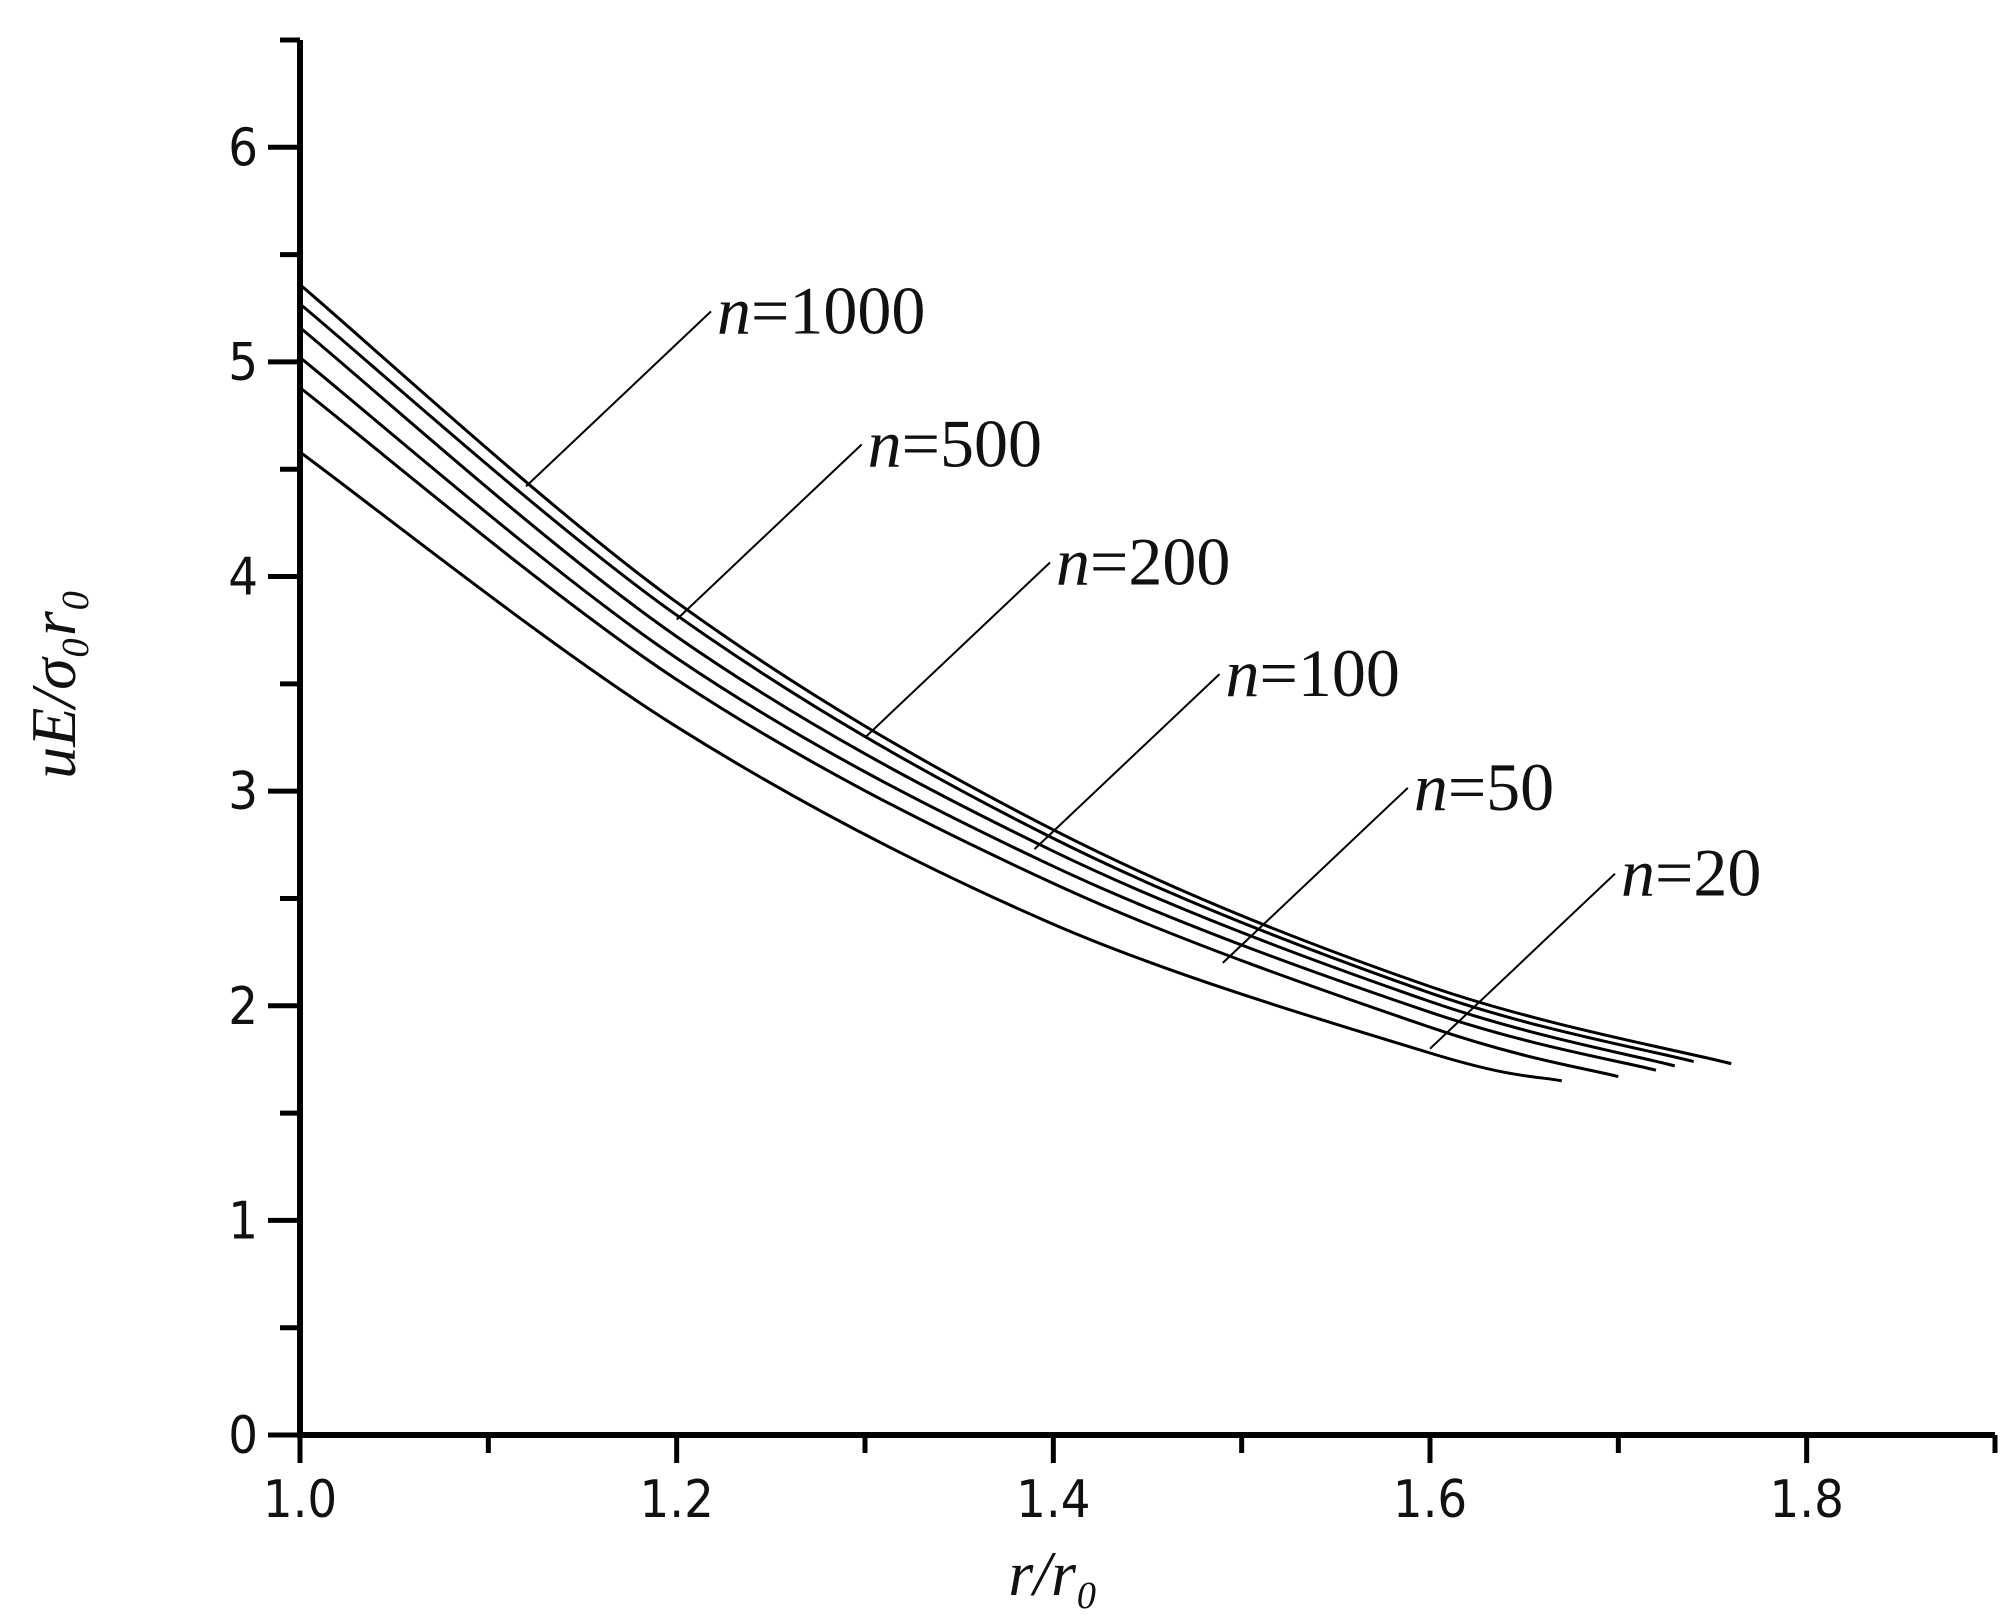  What do you see at coordinates (972, 443) in the screenshot?
I see `curve-label-value: =500` at bounding box center [972, 443].